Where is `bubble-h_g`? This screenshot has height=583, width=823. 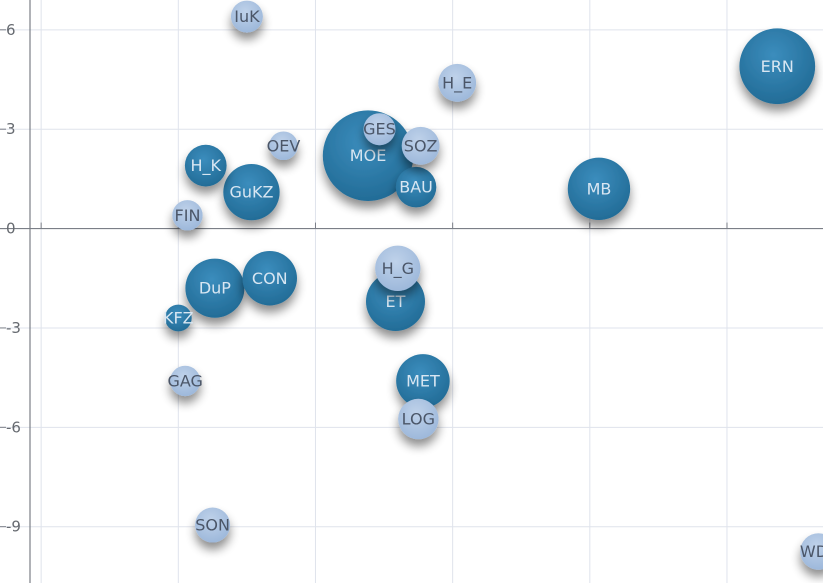 bubble-h_g is located at coordinates (398, 268).